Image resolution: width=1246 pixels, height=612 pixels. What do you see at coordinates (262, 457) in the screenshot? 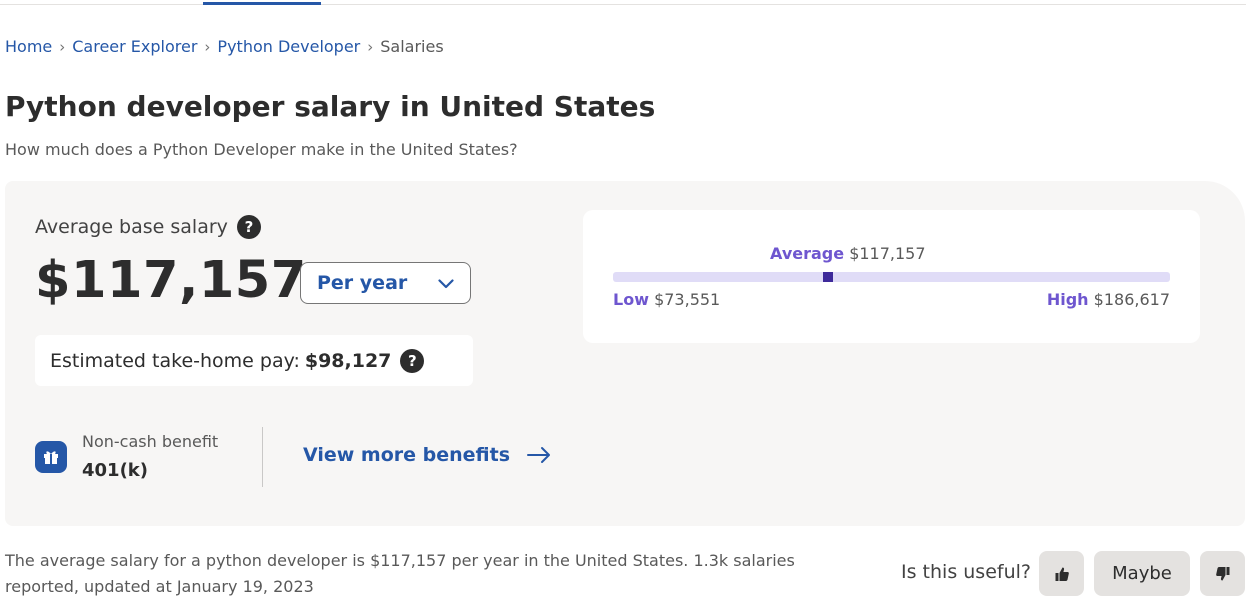
I see `benefits-divider` at bounding box center [262, 457].